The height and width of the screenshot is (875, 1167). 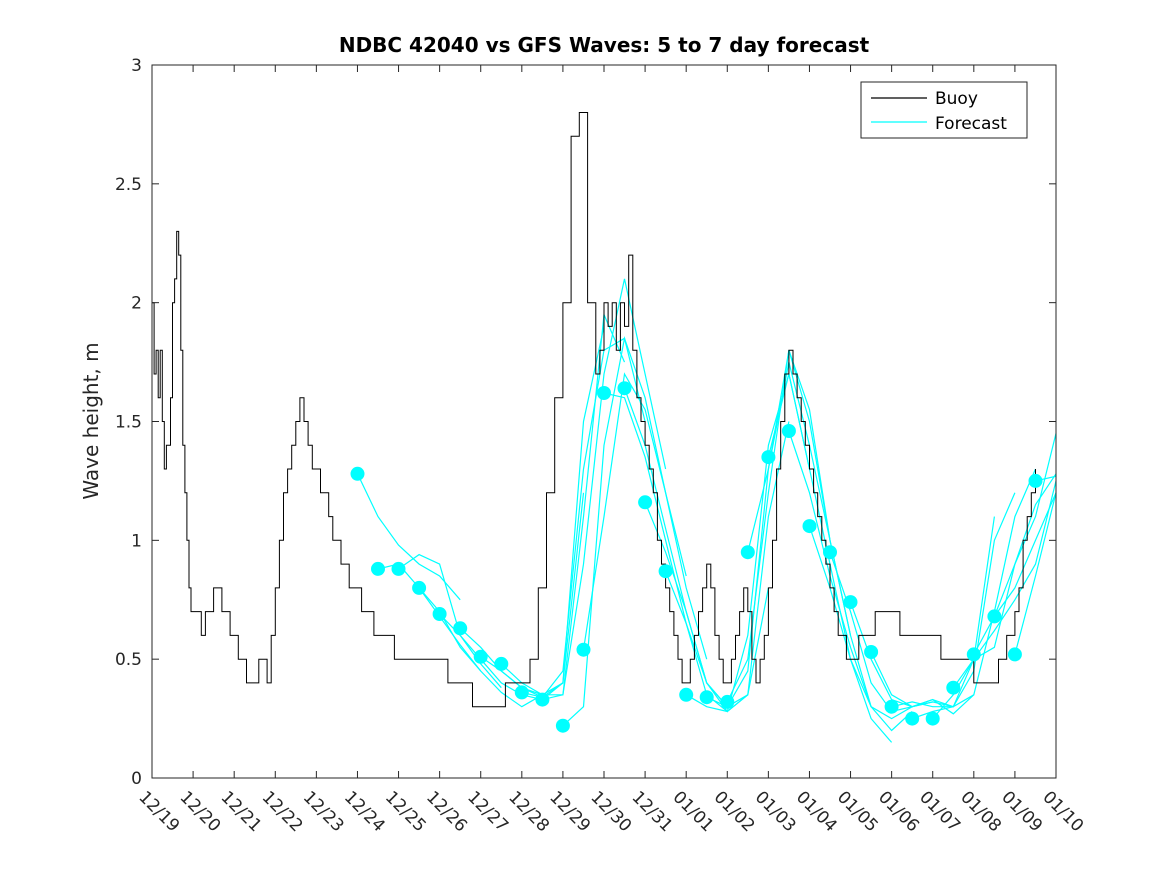 What do you see at coordinates (136, 66) in the screenshot?
I see `y-tick-label: 3` at bounding box center [136, 66].